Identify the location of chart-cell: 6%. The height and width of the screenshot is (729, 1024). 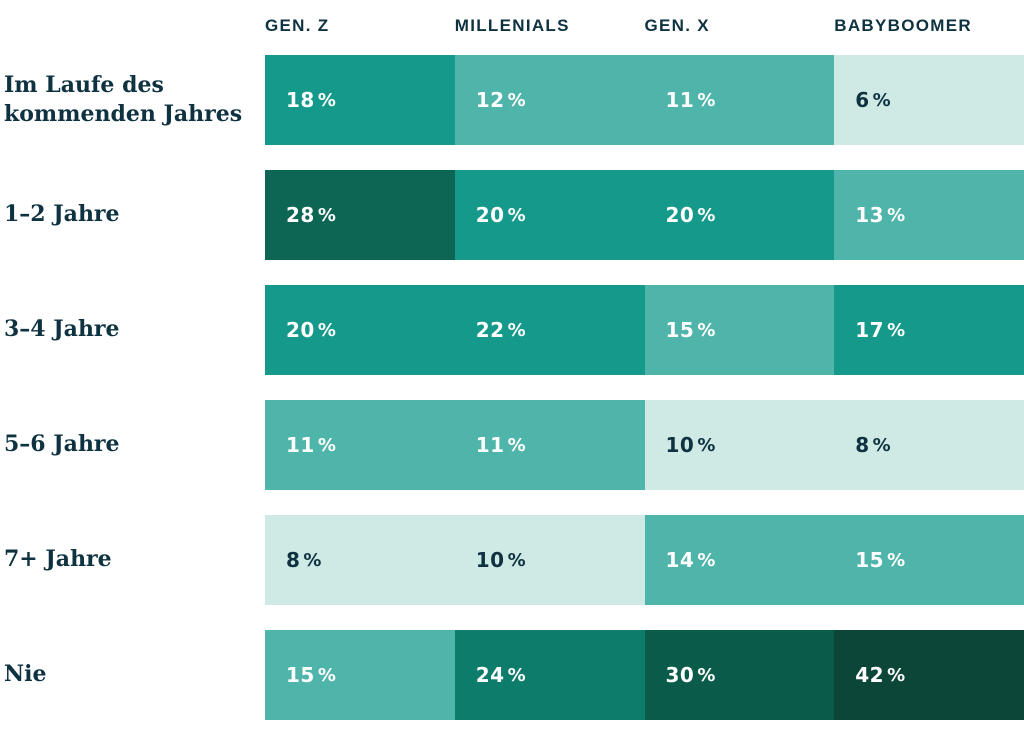
(929, 100).